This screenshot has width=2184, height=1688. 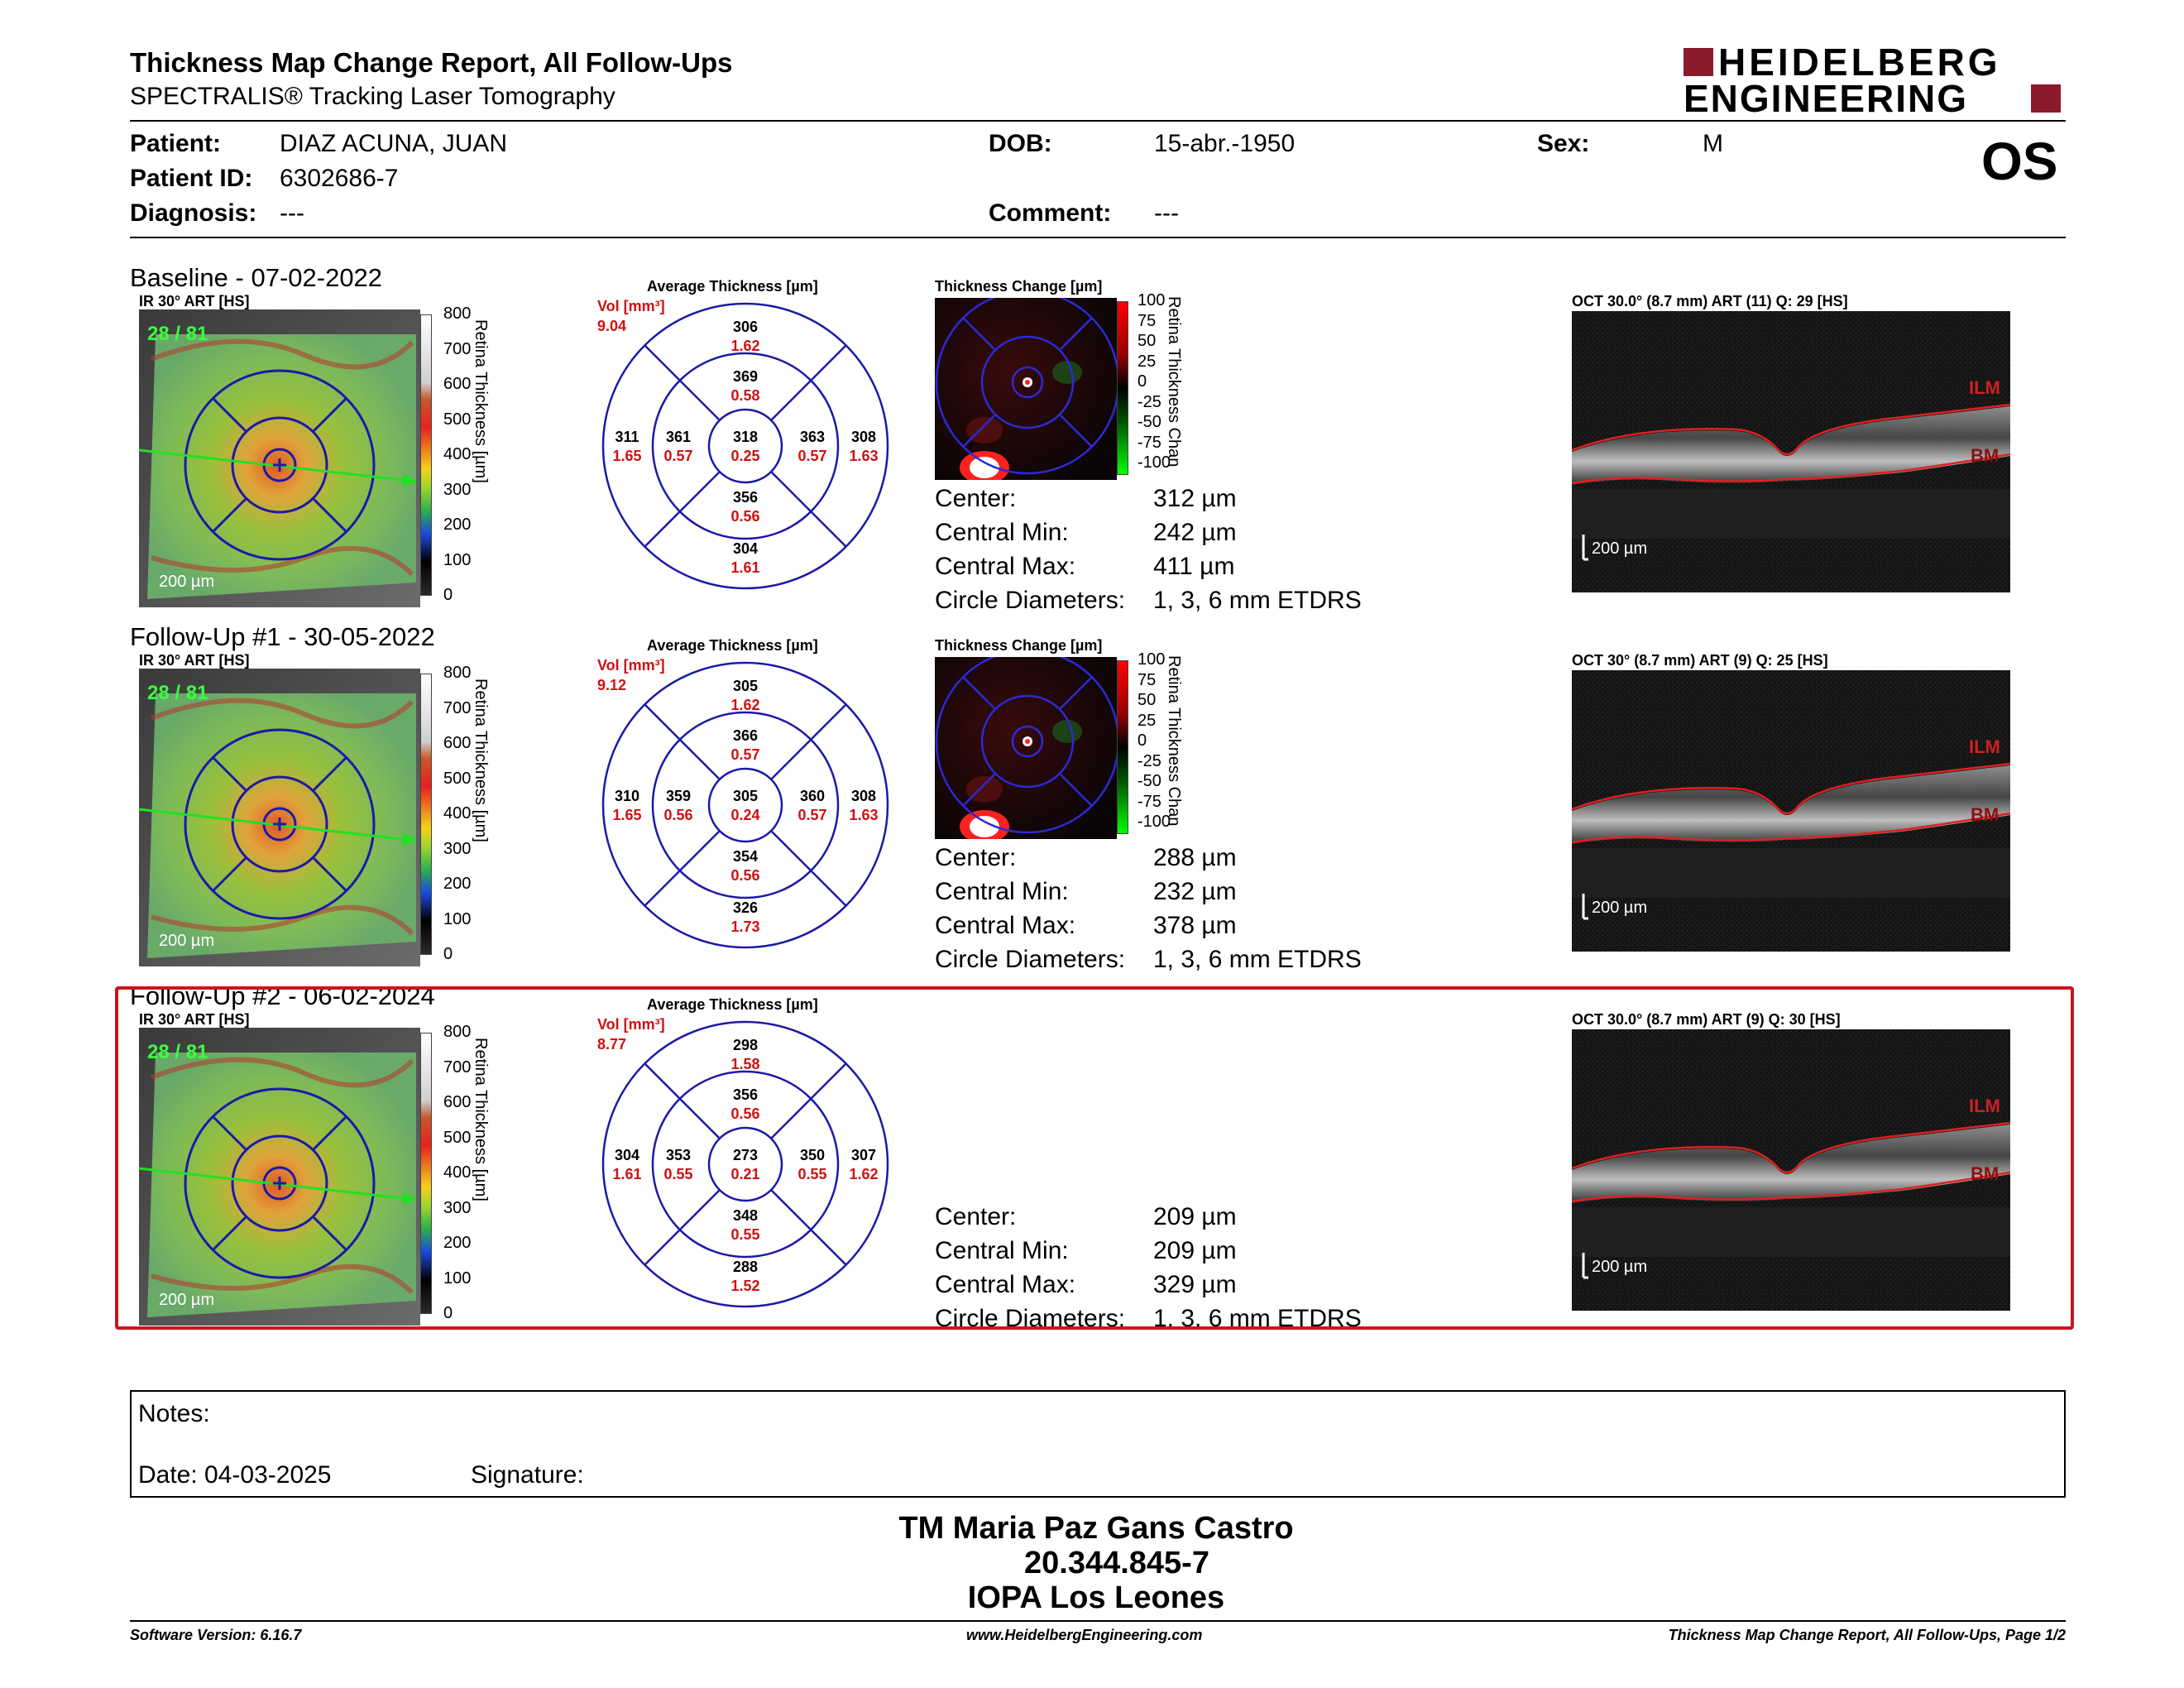 What do you see at coordinates (1002, 532) in the screenshot?
I see `stat-min-label: Central Min:` at bounding box center [1002, 532].